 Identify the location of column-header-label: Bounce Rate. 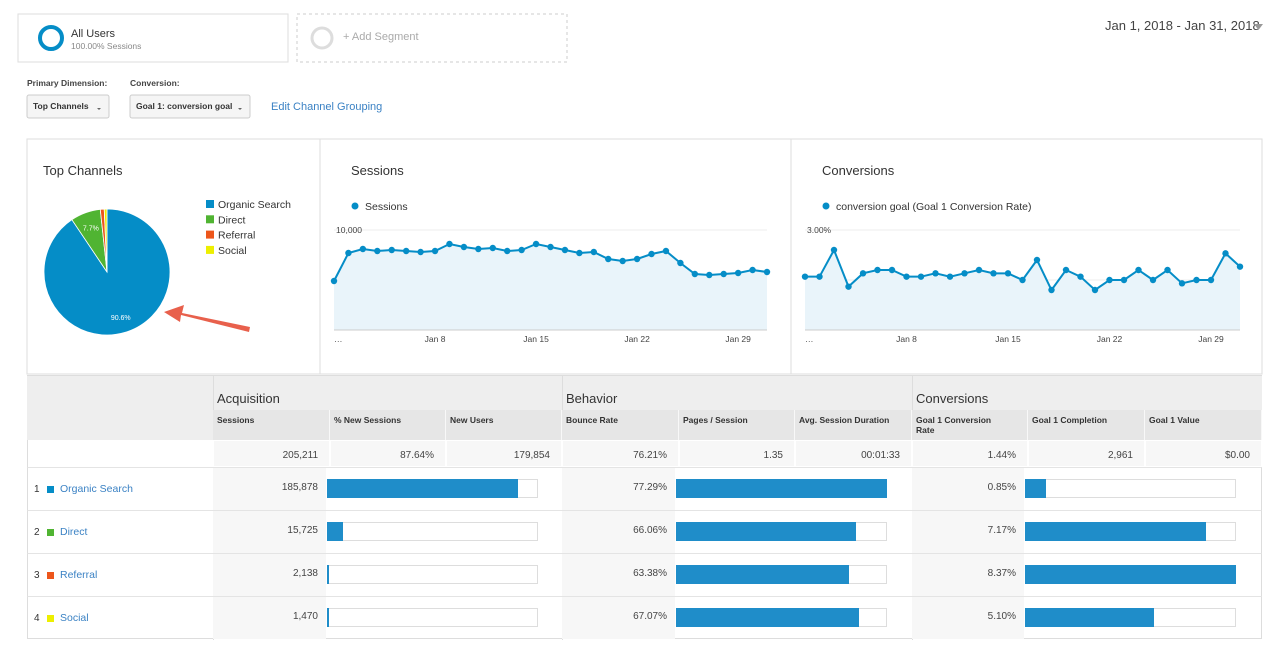
(592, 420).